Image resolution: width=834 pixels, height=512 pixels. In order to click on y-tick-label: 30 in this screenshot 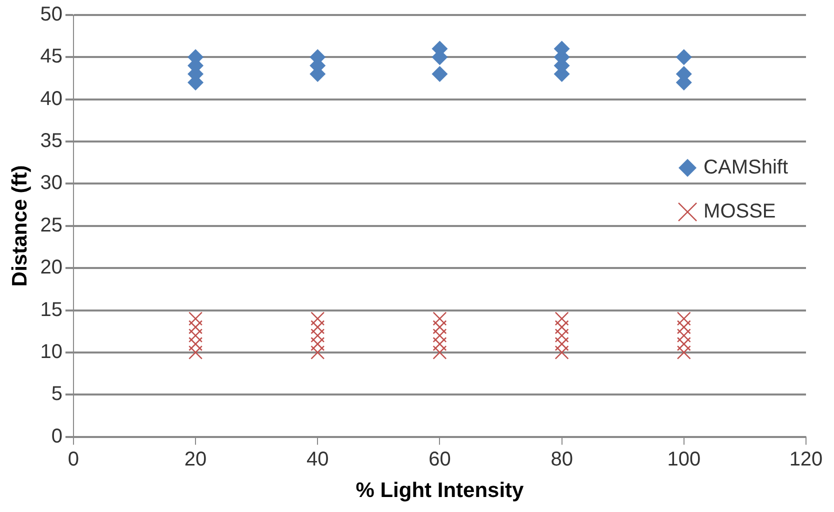, I will do `click(51, 183)`.